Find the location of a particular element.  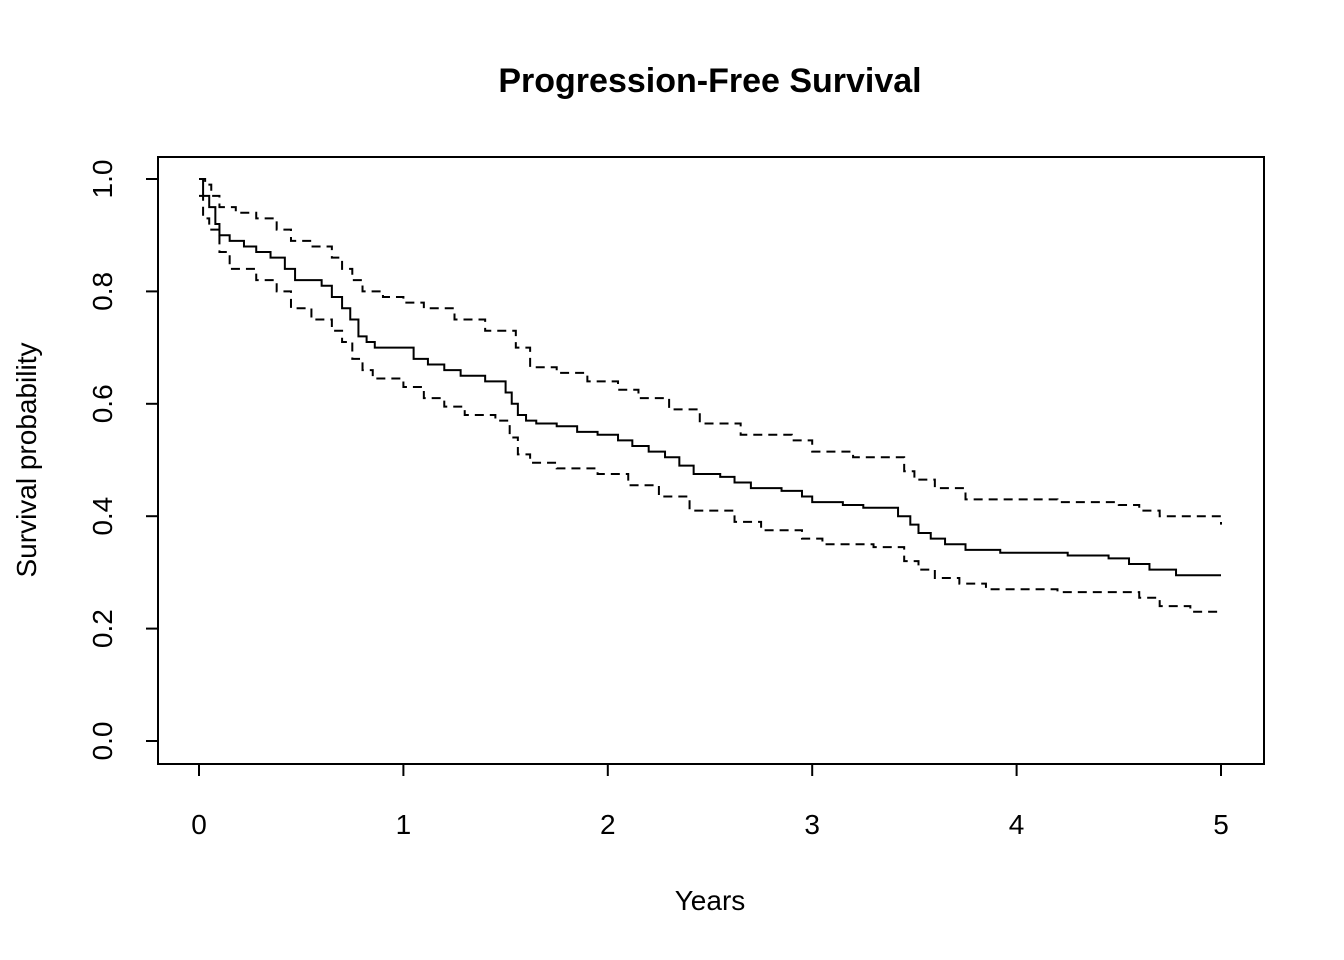

y-tick-label: 0.0 is located at coordinates (102, 741).